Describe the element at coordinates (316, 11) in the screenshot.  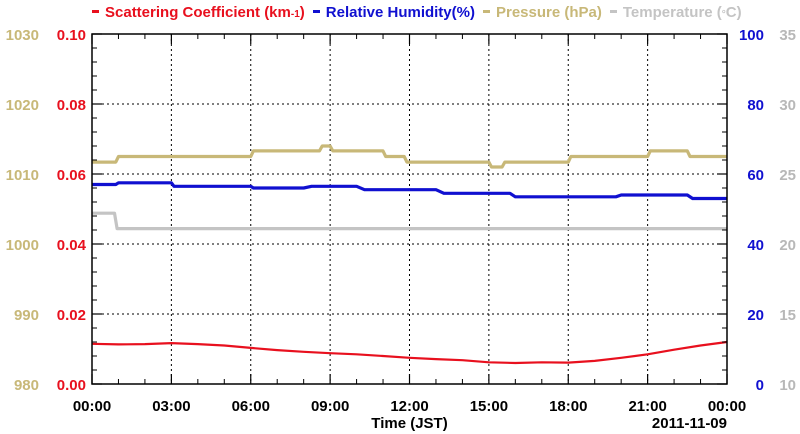
I see `legend-swatch-humidity` at that location.